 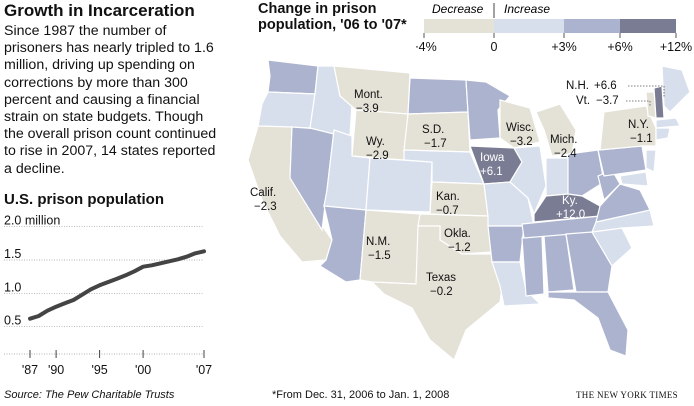 I want to click on map-label-value: +6.6, so click(x=605, y=86).